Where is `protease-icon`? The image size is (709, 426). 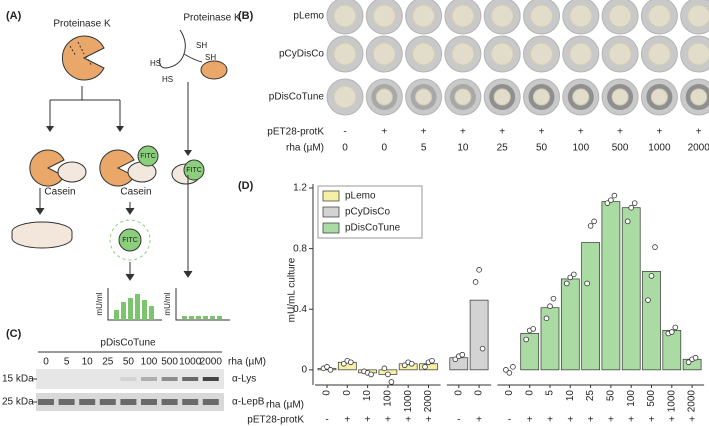 protease-icon is located at coordinates (83, 58).